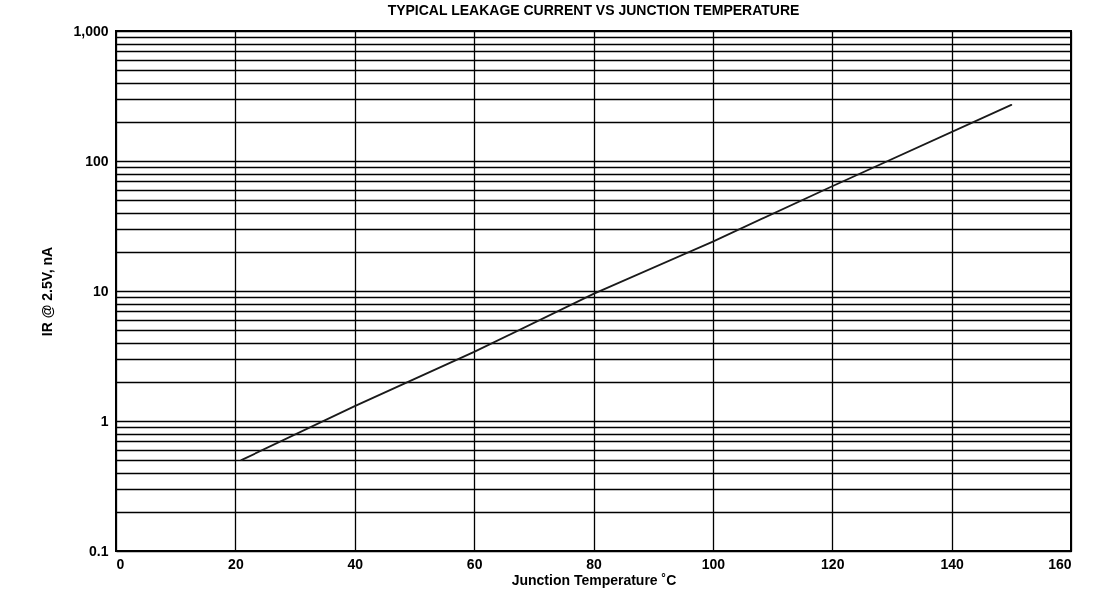 This screenshot has height=610, width=1097. Describe the element at coordinates (594, 579) in the screenshot. I see `x-axis-title: Junction Temperature ˚C` at that location.